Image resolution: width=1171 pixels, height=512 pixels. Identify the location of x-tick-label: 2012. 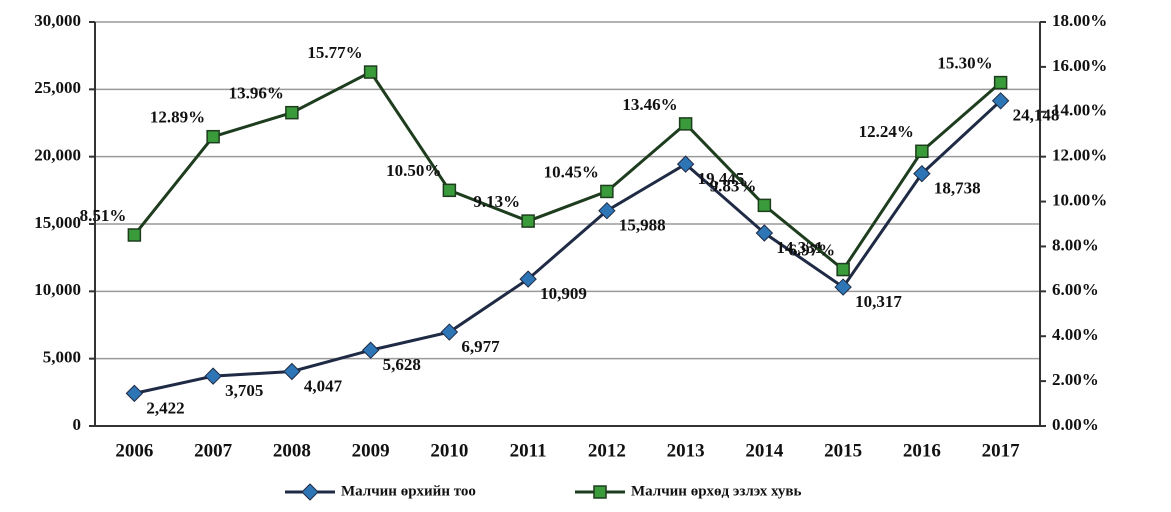
(607, 450).